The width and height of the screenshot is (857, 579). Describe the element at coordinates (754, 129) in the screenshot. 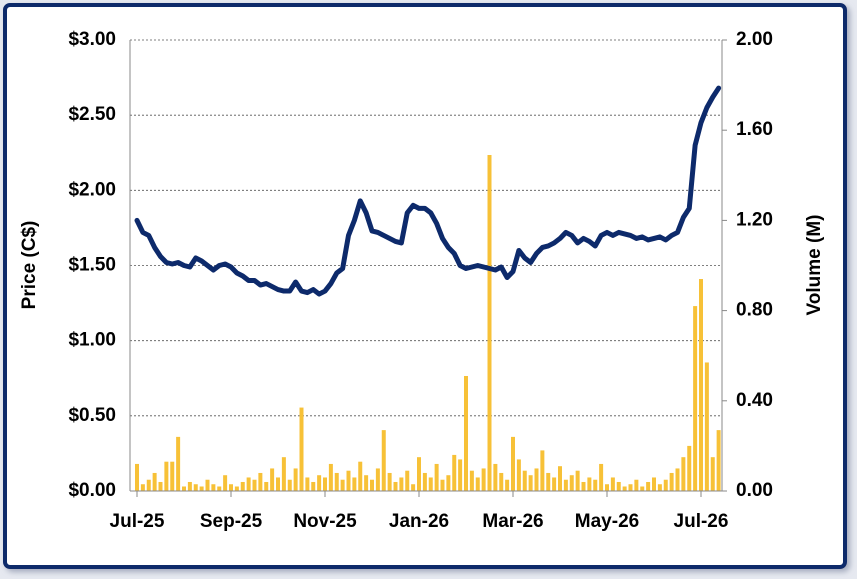

I see `y2-tick-label: 1.60` at that location.